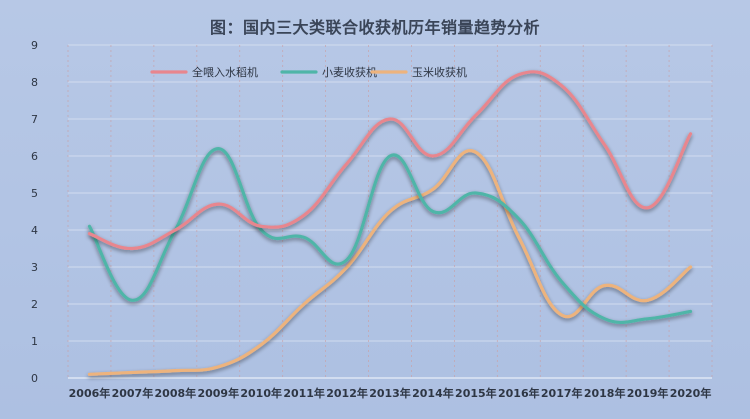 This screenshot has width=750, height=419. Describe the element at coordinates (390, 393) in the screenshot. I see `x-tick-label: 2013年` at that location.